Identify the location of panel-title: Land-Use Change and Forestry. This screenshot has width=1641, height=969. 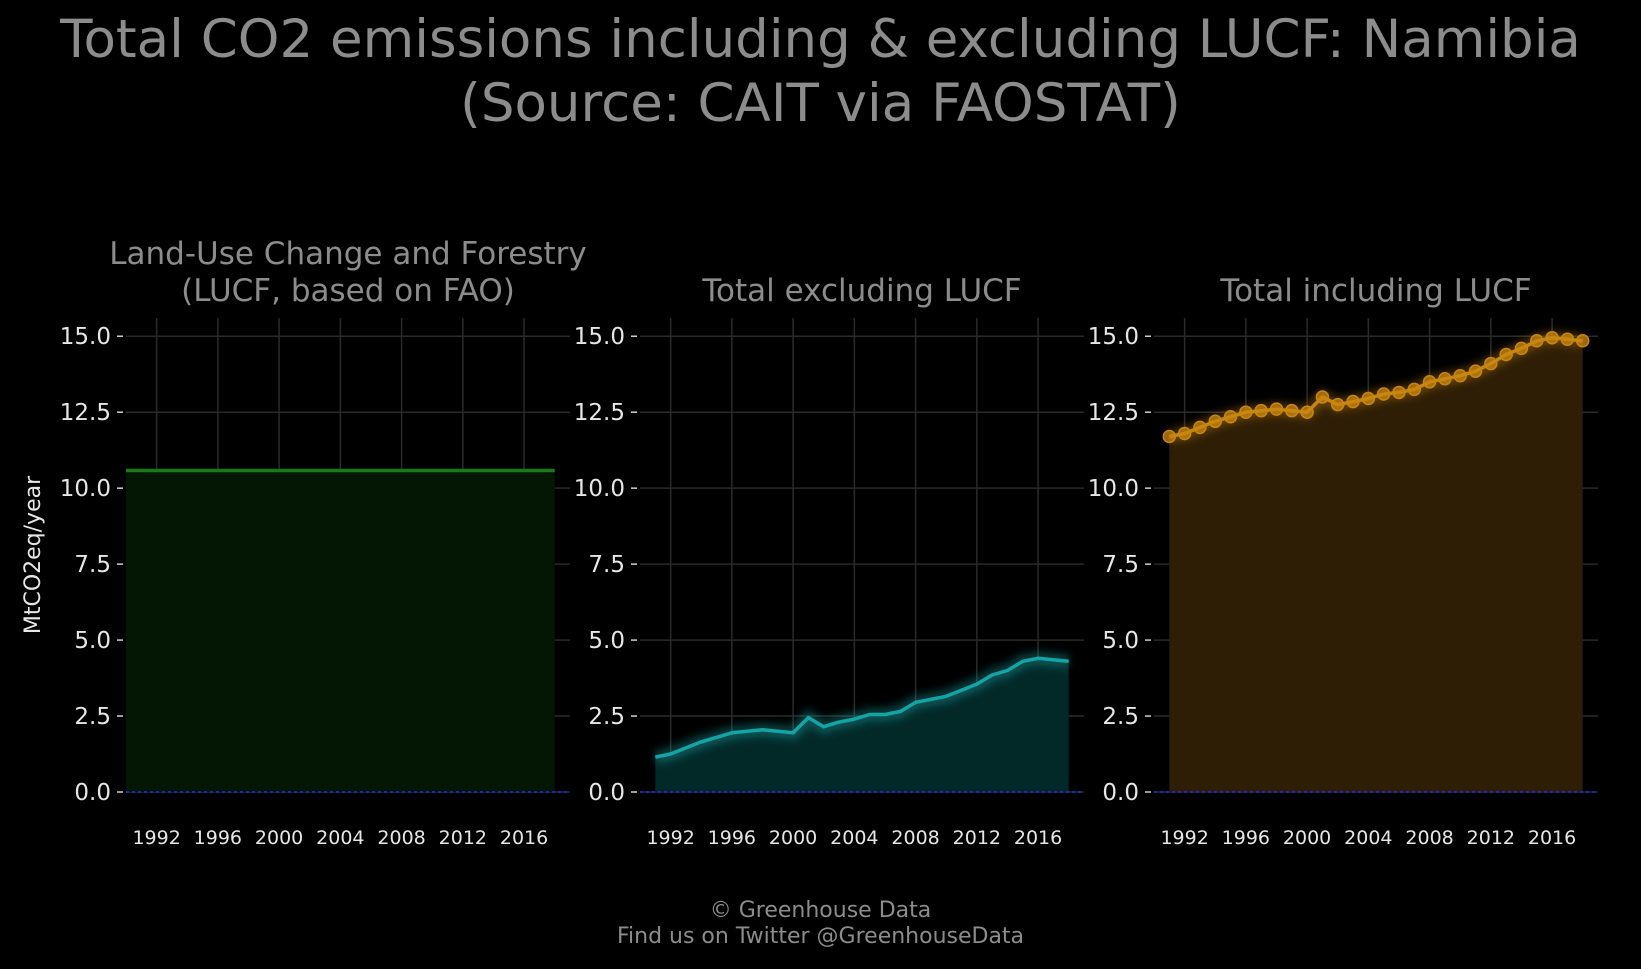
(348, 254).